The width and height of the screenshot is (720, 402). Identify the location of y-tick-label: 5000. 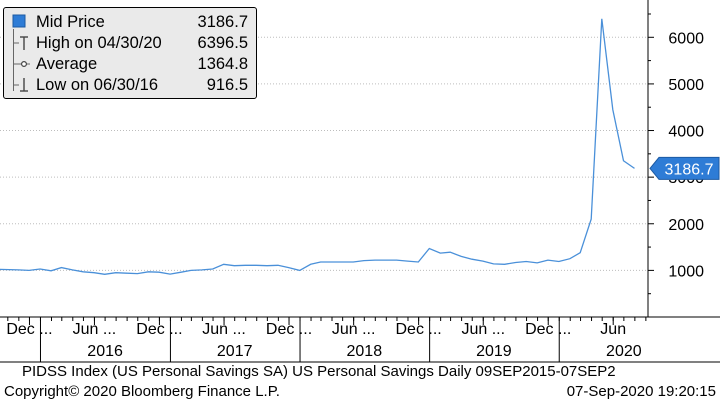
(686, 85).